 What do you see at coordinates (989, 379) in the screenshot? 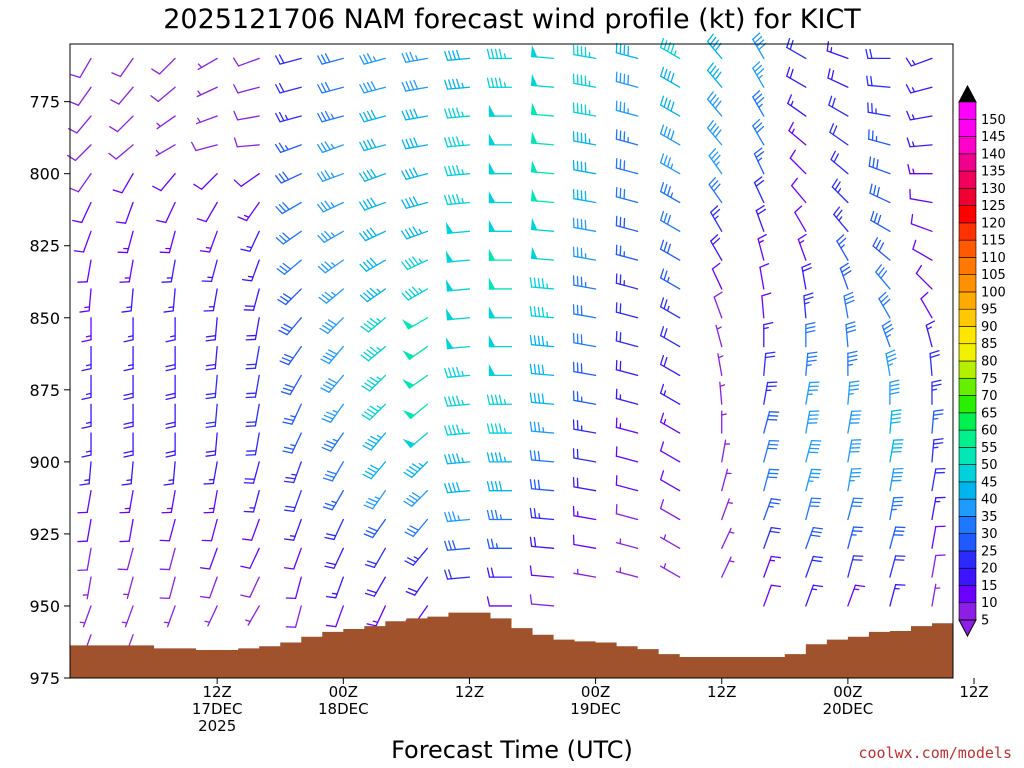
I see `colorbar-label: 75` at bounding box center [989, 379].